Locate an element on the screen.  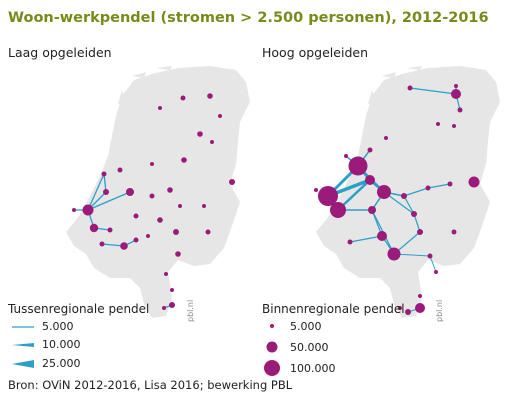
credit-left: pbl.nl is located at coordinates (190, 310).